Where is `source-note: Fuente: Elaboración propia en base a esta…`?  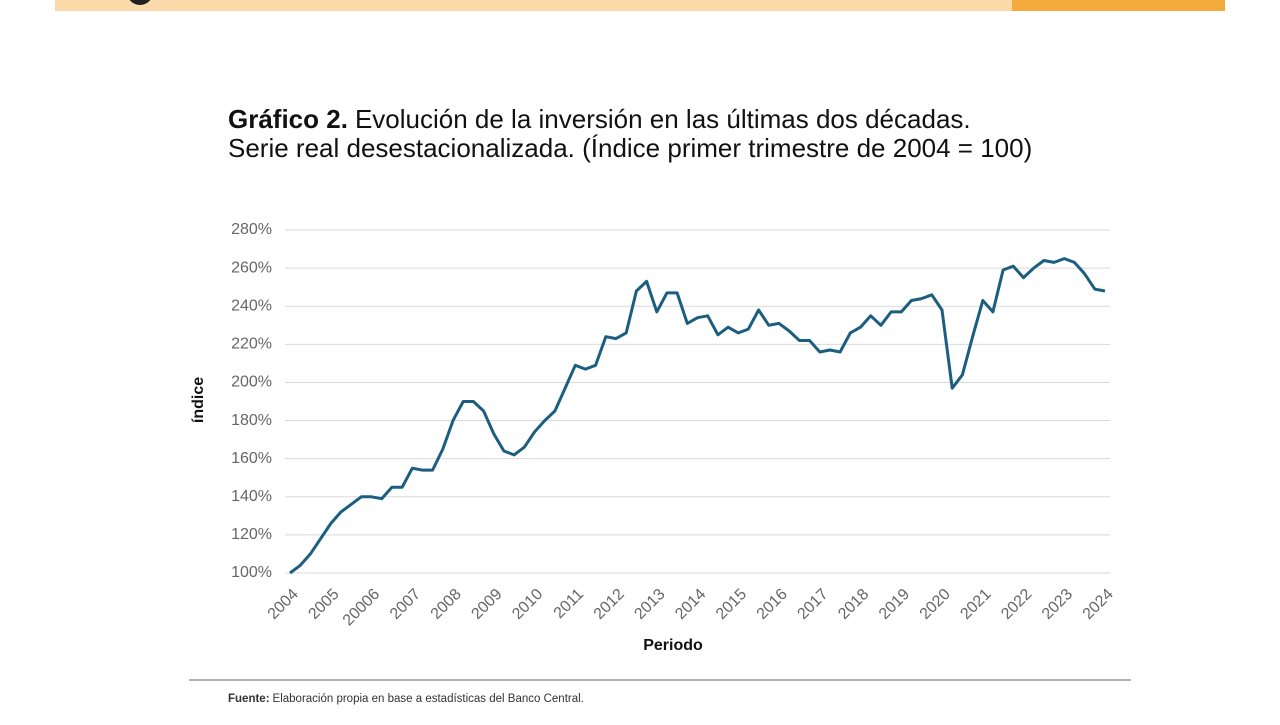 source-note: Fuente: Elaboración propia en base a esta… is located at coordinates (406, 699).